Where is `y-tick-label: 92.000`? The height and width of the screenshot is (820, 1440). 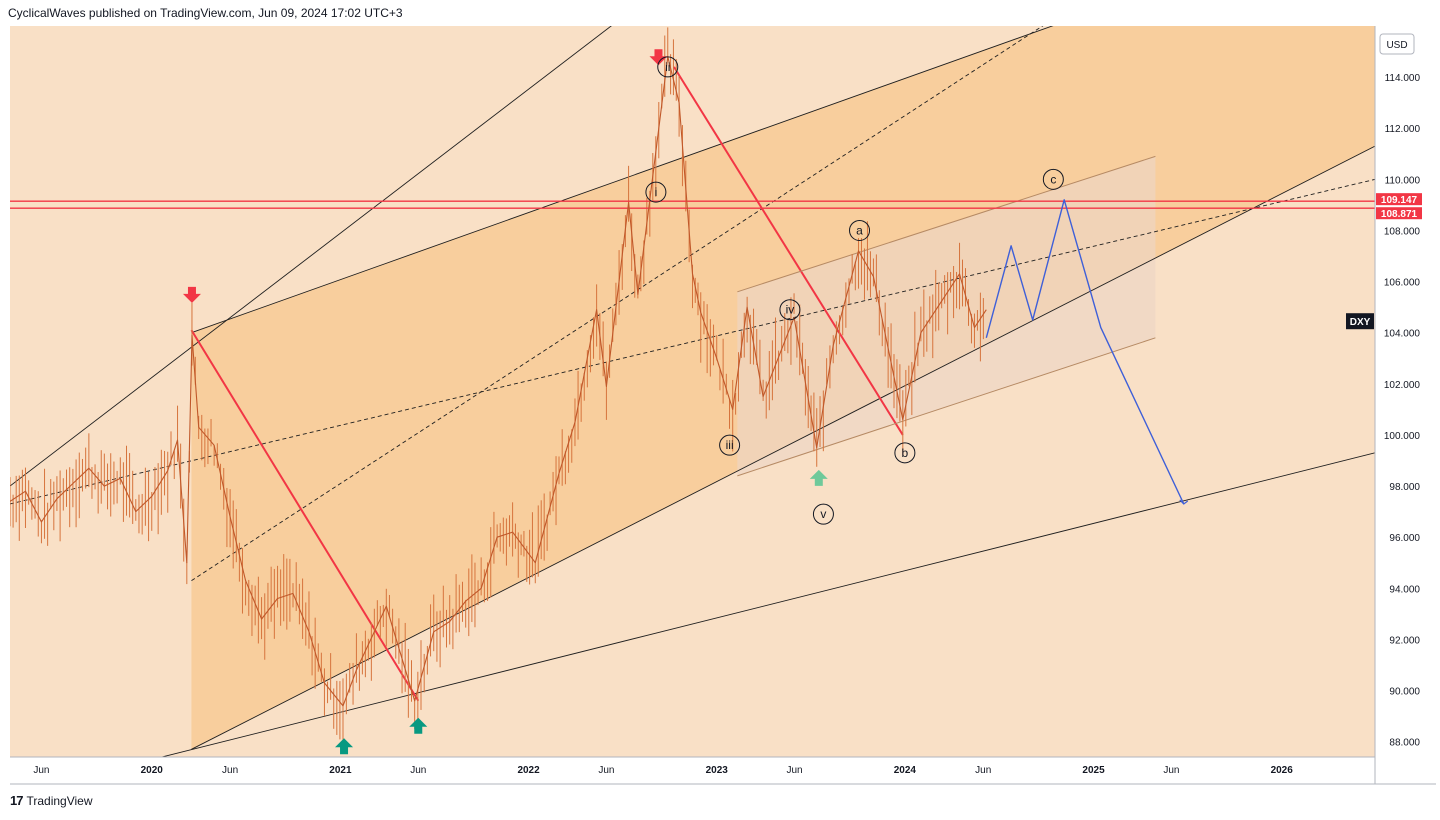
y-tick-label: 92.000 is located at coordinates (1404, 640).